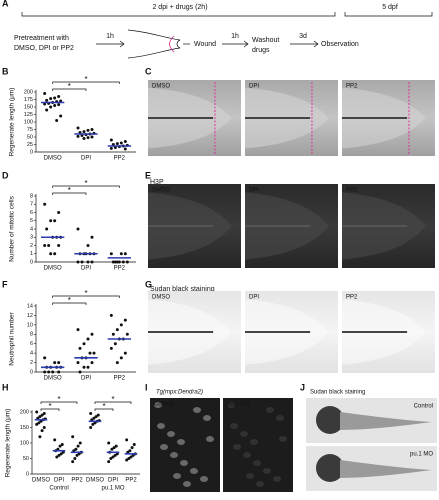 This screenshot has height=500, width=439. What do you see at coordinates (31, 221) in the screenshot?
I see `y-tick-label: 5` at bounding box center [31, 221].